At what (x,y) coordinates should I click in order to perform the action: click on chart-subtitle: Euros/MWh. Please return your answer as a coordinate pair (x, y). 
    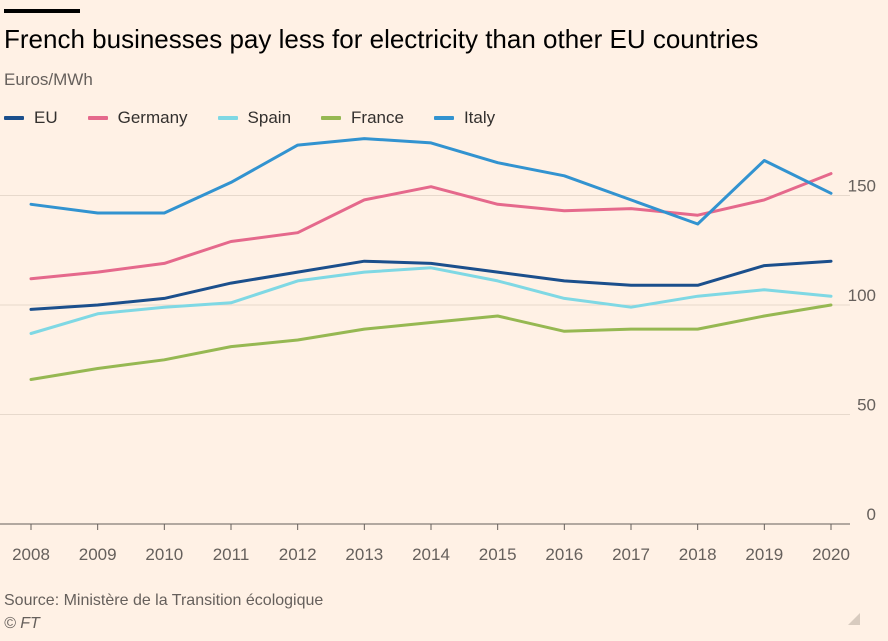
    Looking at the image, I should click on (48, 79).